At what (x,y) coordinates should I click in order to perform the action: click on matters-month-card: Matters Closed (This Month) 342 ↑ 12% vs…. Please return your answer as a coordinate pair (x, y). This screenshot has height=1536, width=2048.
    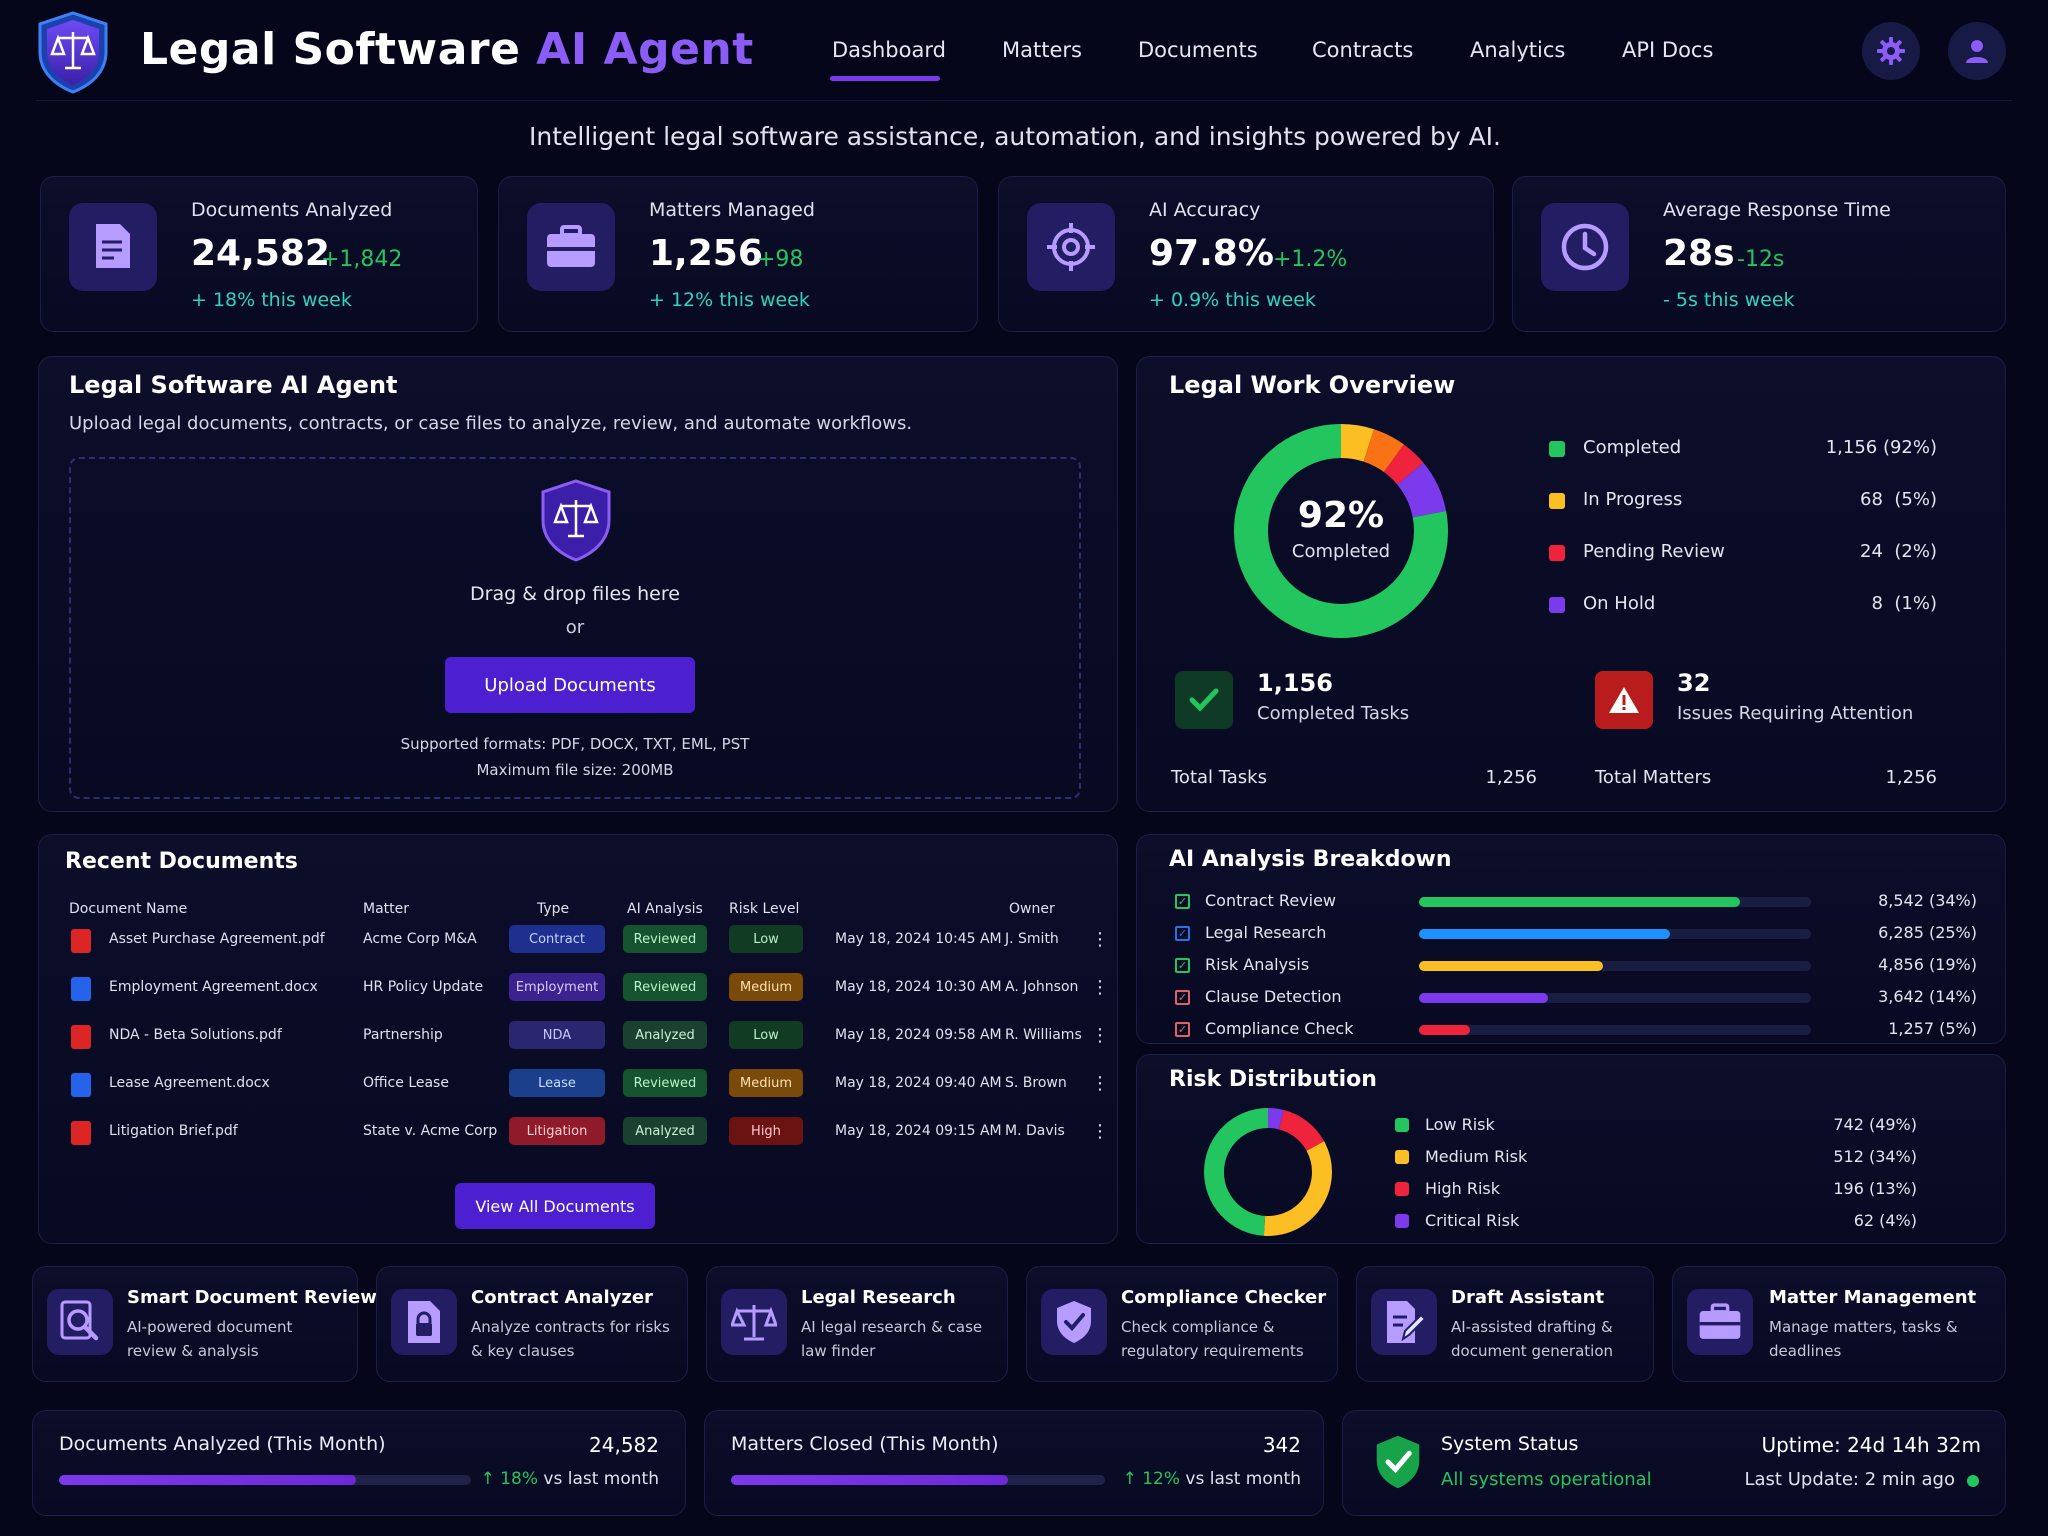
    Looking at the image, I should click on (1014, 1463).